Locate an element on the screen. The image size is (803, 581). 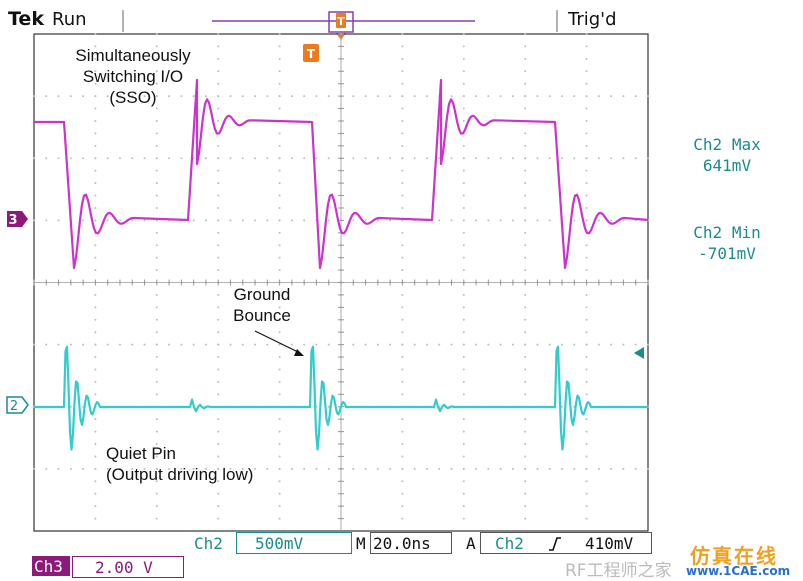
trigger-level-value: 410mV is located at coordinates (609, 543).